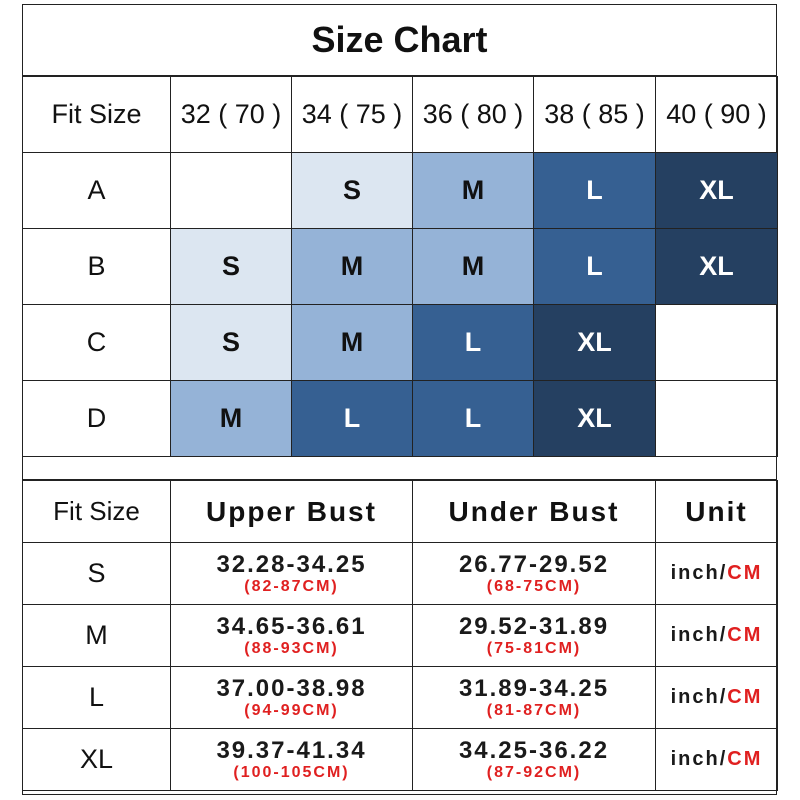  I want to click on band-size-header: 40 ( 90 ), so click(716, 114).